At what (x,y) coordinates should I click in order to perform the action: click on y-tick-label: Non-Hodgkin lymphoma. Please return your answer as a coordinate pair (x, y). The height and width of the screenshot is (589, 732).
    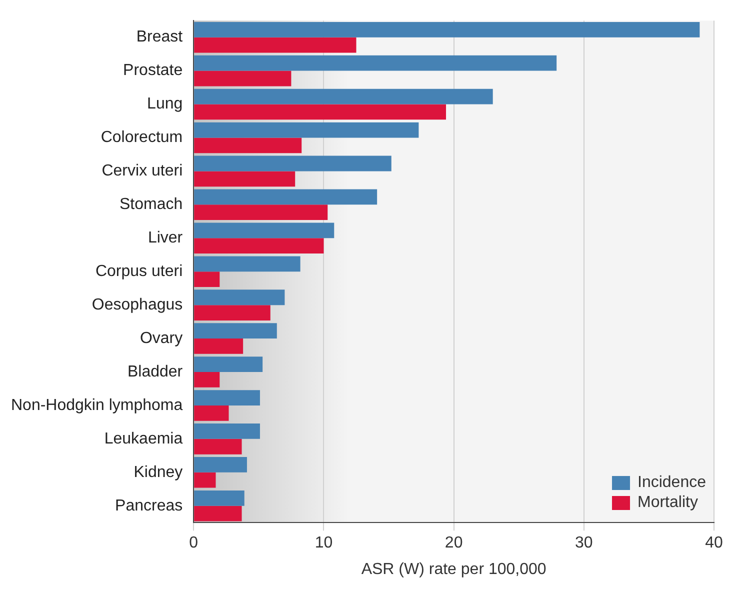
    Looking at the image, I should click on (96, 405).